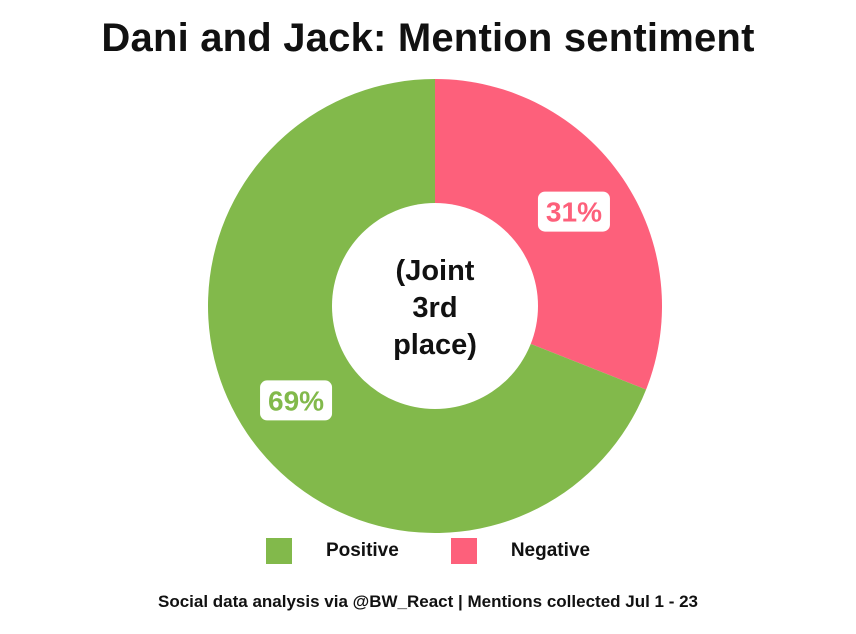 This screenshot has height=634, width=856. What do you see at coordinates (435, 271) in the screenshot?
I see `center-label-line-1: (Joint` at bounding box center [435, 271].